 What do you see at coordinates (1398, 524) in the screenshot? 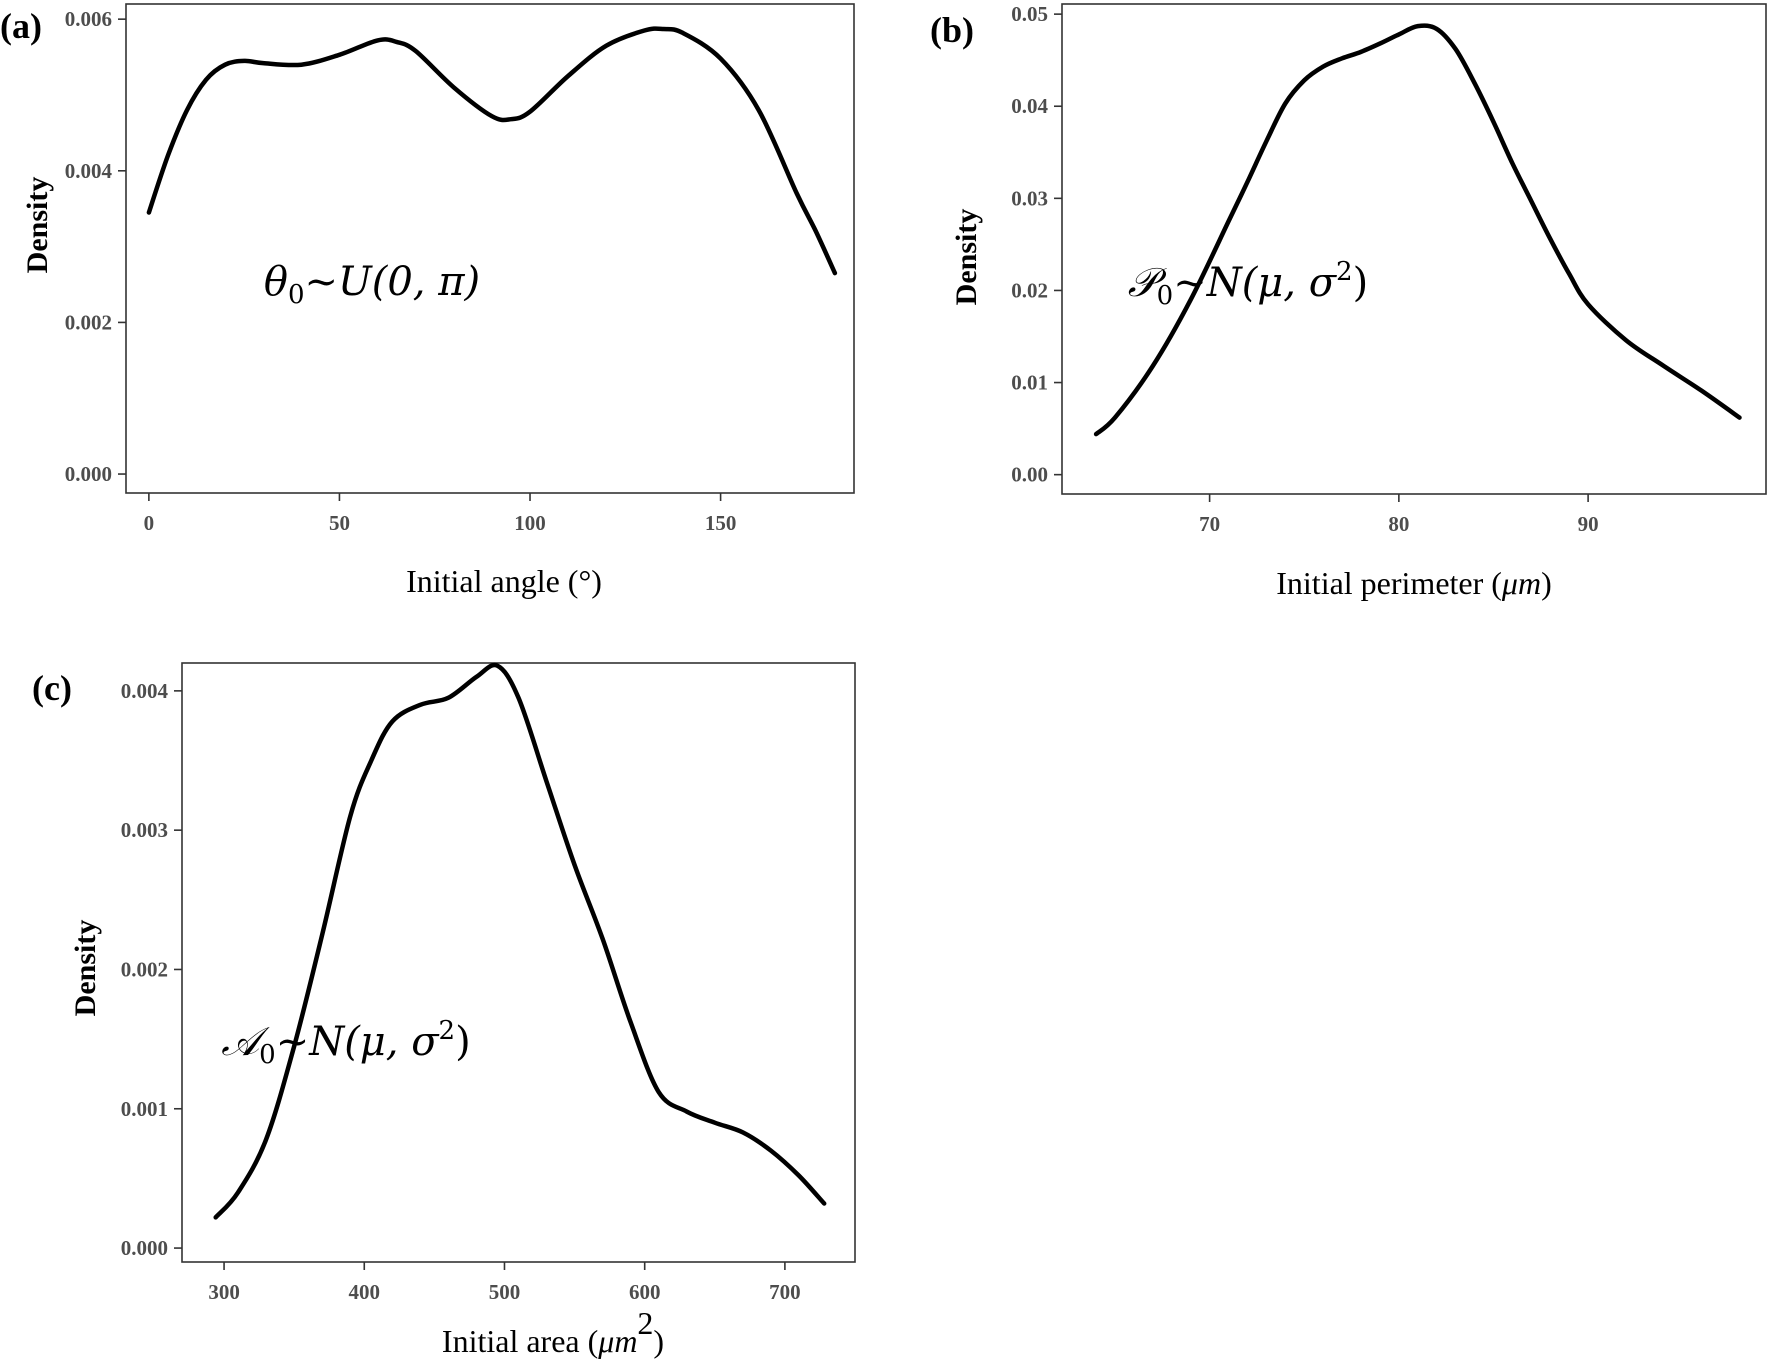
I see `x-tick-label: 80` at bounding box center [1398, 524].